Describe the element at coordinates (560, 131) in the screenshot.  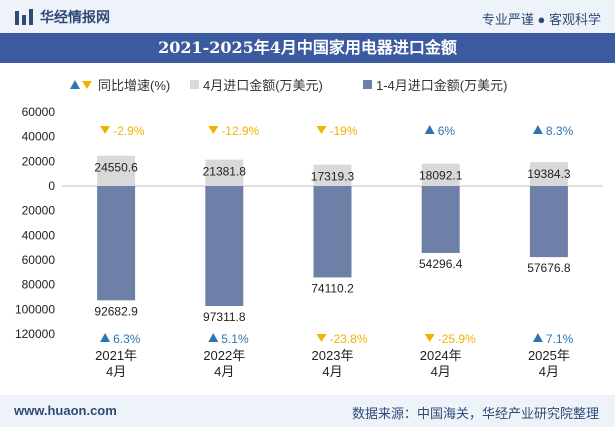
I see `yoy-april-label: 8.3%` at that location.